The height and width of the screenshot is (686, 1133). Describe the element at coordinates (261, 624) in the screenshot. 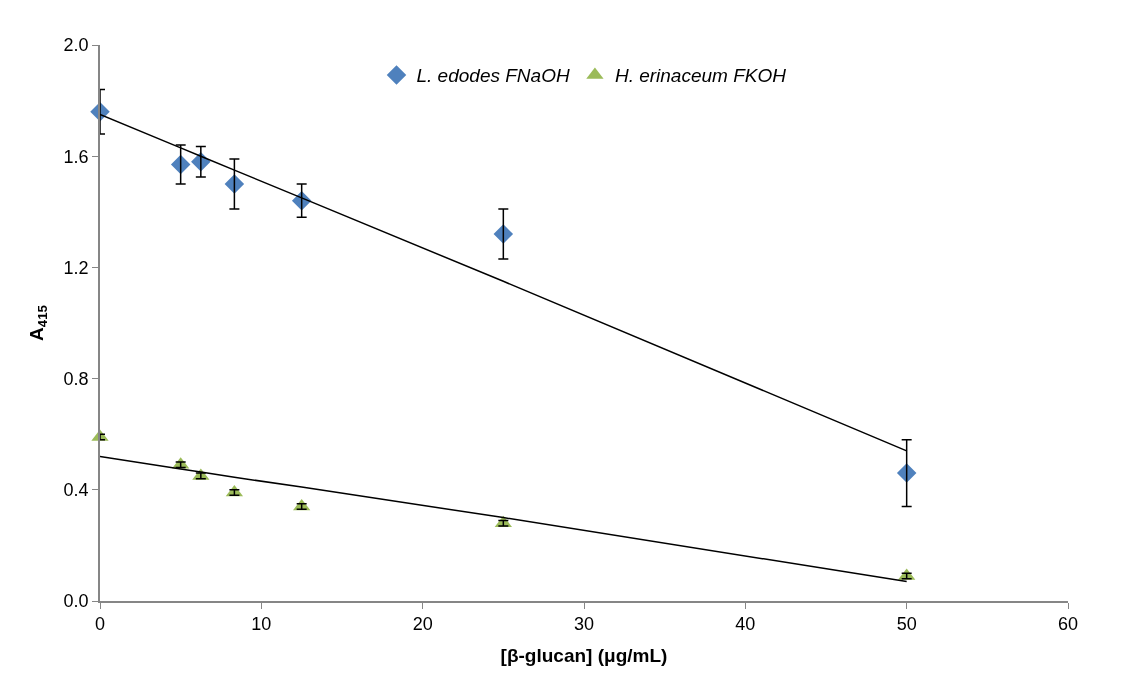

I see `x-tick-label: 10` at that location.